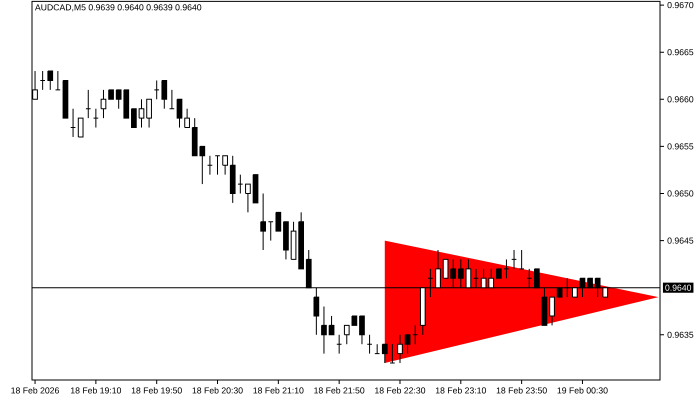 Image resolution: width=700 pixels, height=400 pixels. Describe the element at coordinates (681, 5) in the screenshot. I see `y-tick-label: 0.9670` at that location.